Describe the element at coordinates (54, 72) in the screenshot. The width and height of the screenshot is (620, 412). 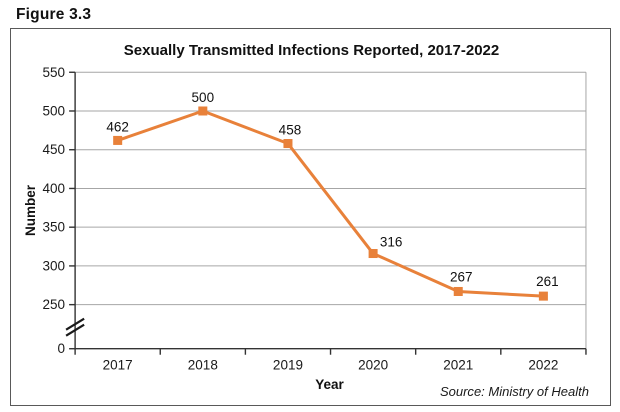
I see `y-tick-label: 550` at that location.